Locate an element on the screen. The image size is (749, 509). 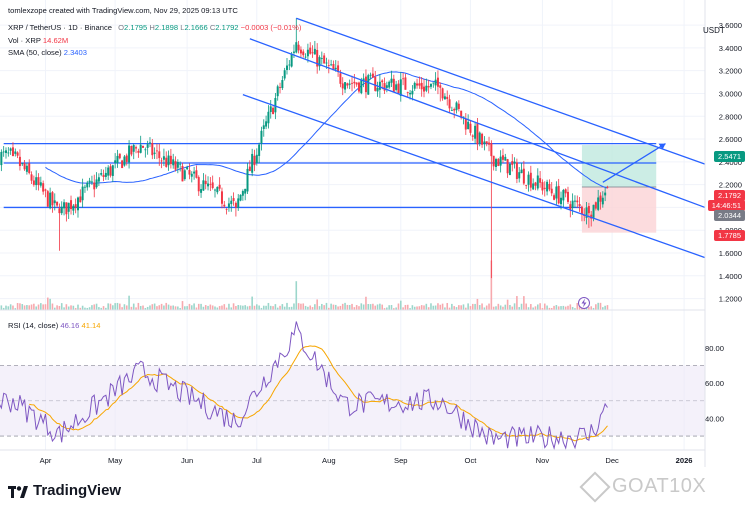
time-tick-label: Nov is located at coordinates (543, 460).